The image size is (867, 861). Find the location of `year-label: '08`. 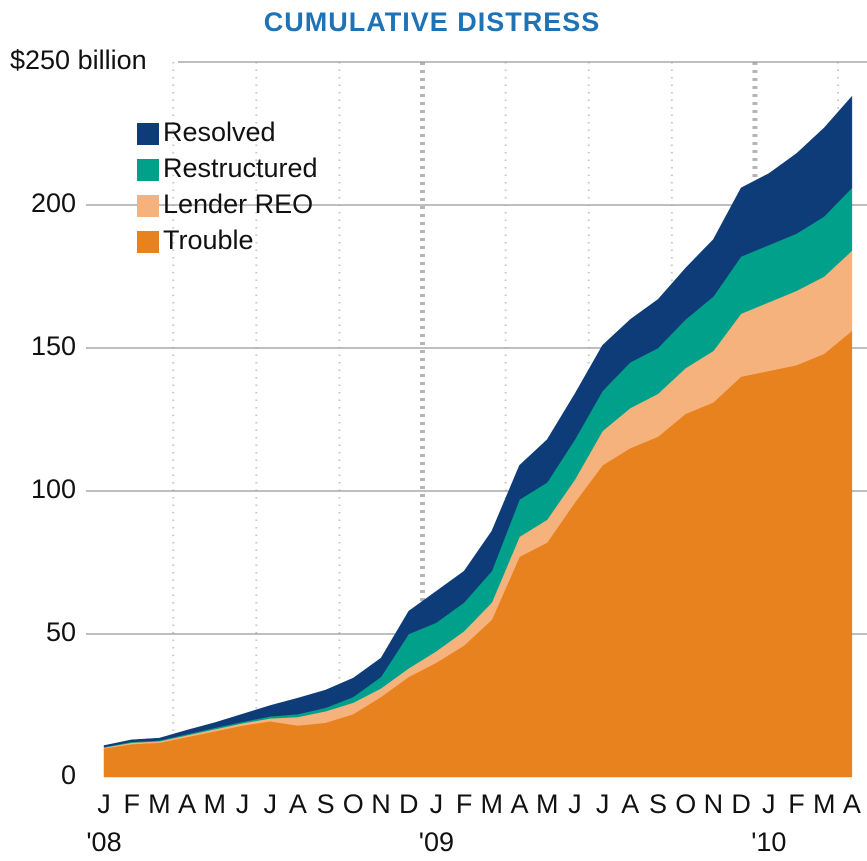

year-label: '08 is located at coordinates (103, 842).